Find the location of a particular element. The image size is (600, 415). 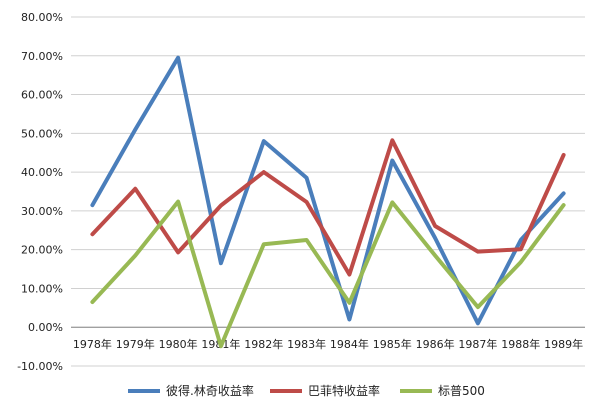

legend-label: 彼得.林奇收益率 is located at coordinates (210, 390).